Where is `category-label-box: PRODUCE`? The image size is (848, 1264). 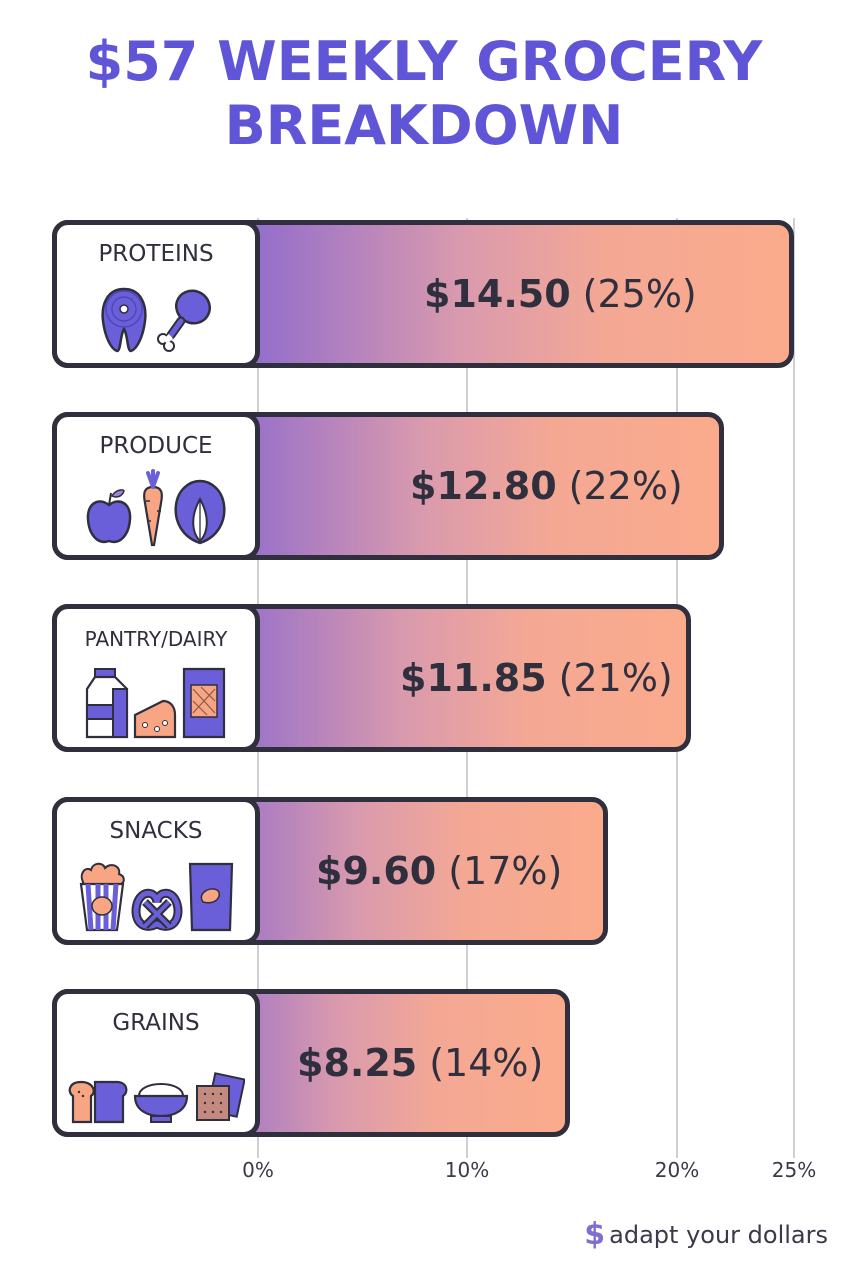
category-label-box: PRODUCE is located at coordinates (156, 486).